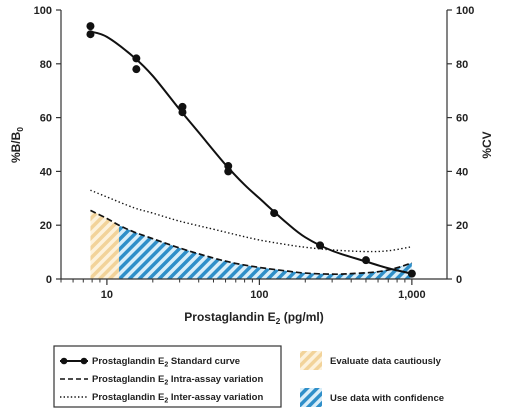  I want to click on legend-item-evaluate-cautiously: Evaluate data cautiously, so click(371, 360).